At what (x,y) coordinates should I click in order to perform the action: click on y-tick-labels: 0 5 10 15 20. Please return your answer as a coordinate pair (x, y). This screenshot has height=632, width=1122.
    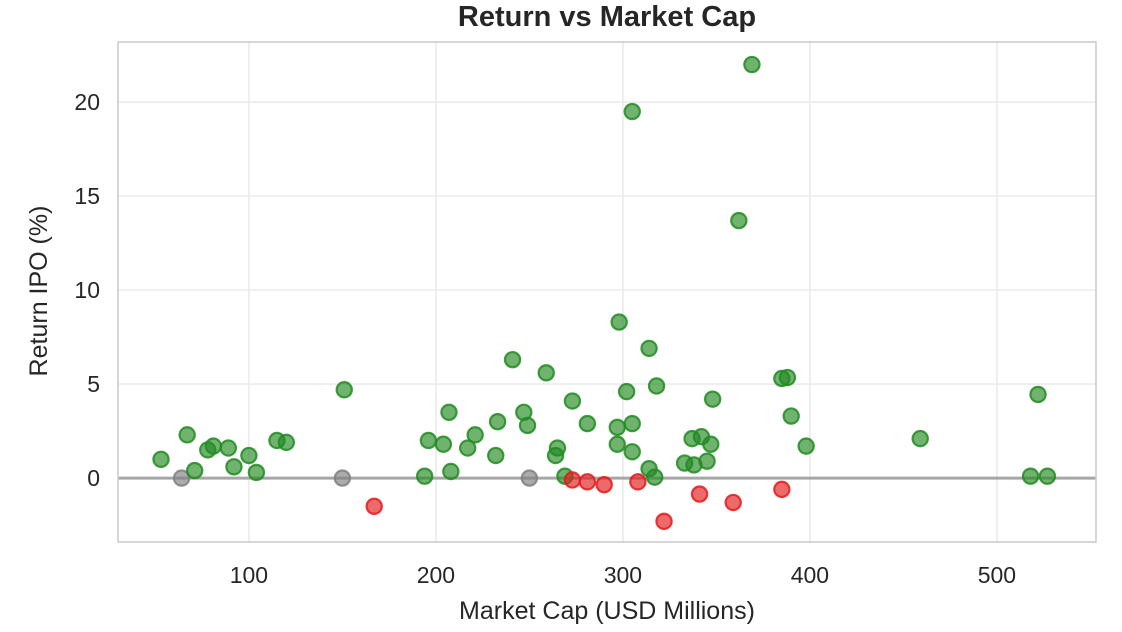
    Looking at the image, I should click on (87, 290).